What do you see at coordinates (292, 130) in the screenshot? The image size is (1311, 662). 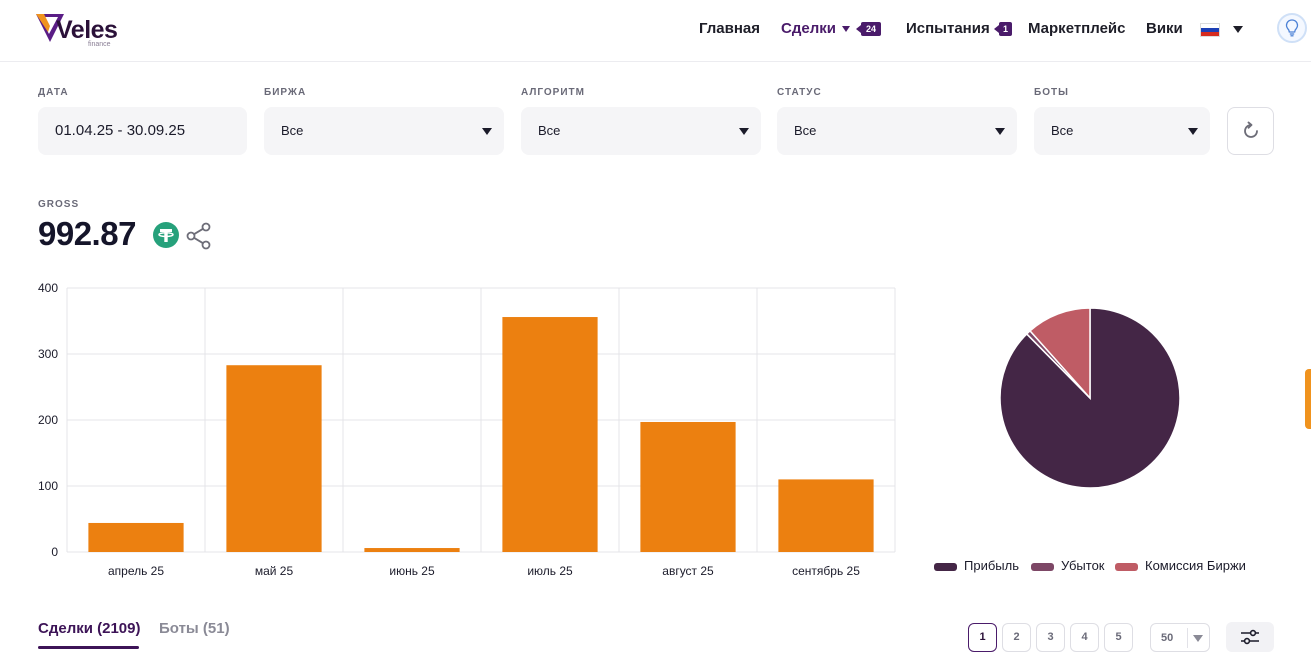 I see `exchange-select-value: Все` at bounding box center [292, 130].